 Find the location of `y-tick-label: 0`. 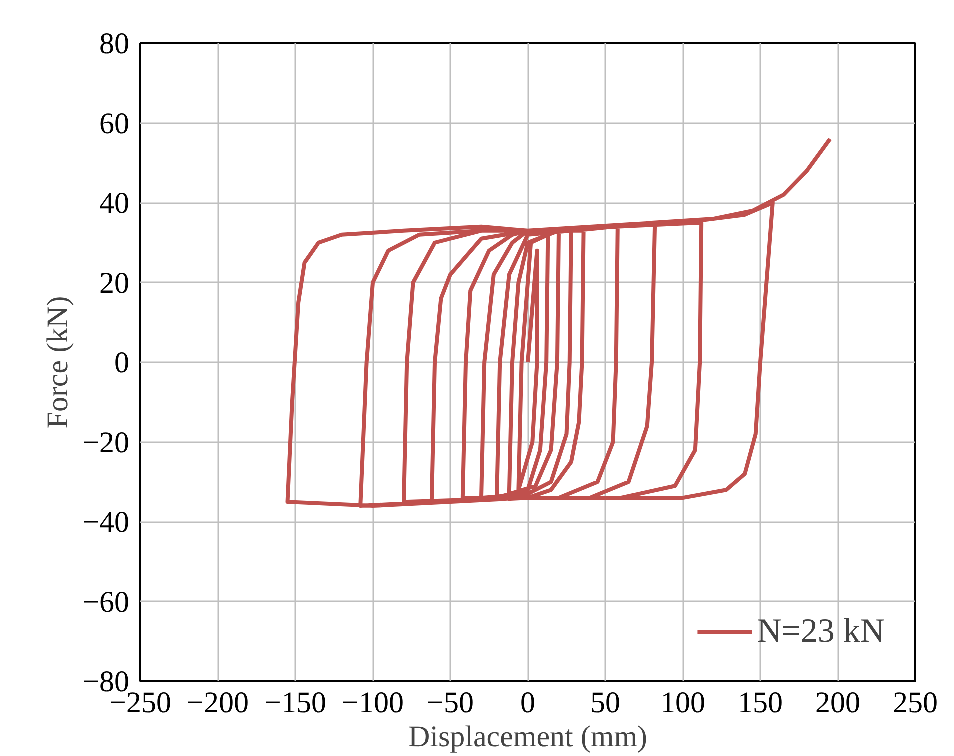

y-tick-label: 0 is located at coordinates (122, 363).